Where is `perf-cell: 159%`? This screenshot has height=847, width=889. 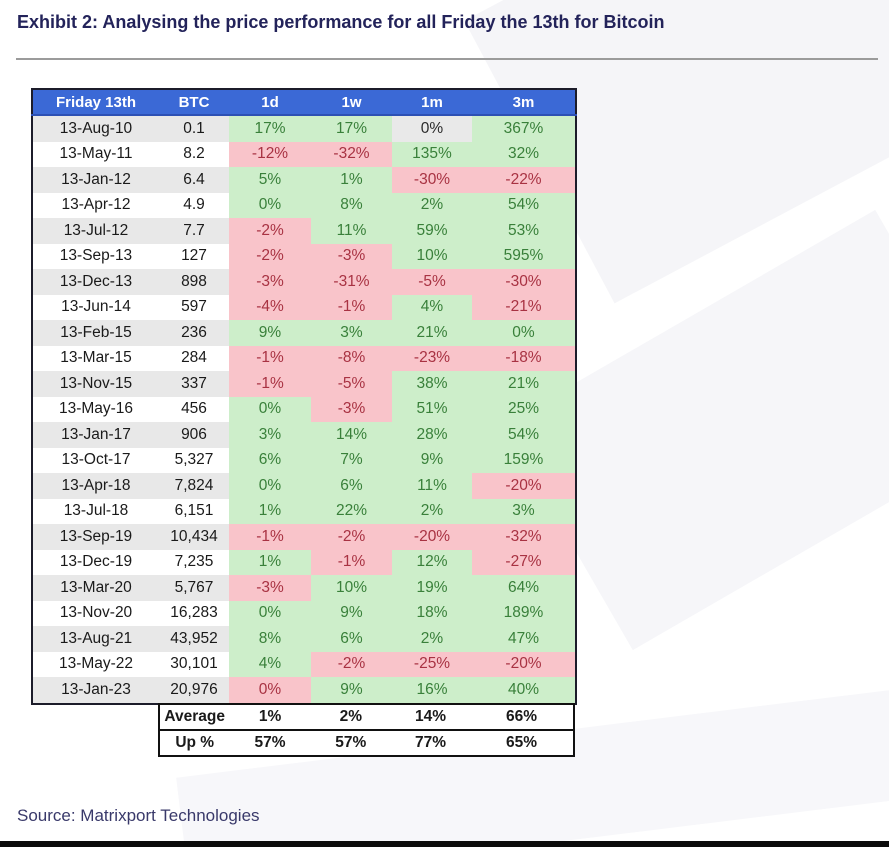
perf-cell: 159% is located at coordinates (524, 460).